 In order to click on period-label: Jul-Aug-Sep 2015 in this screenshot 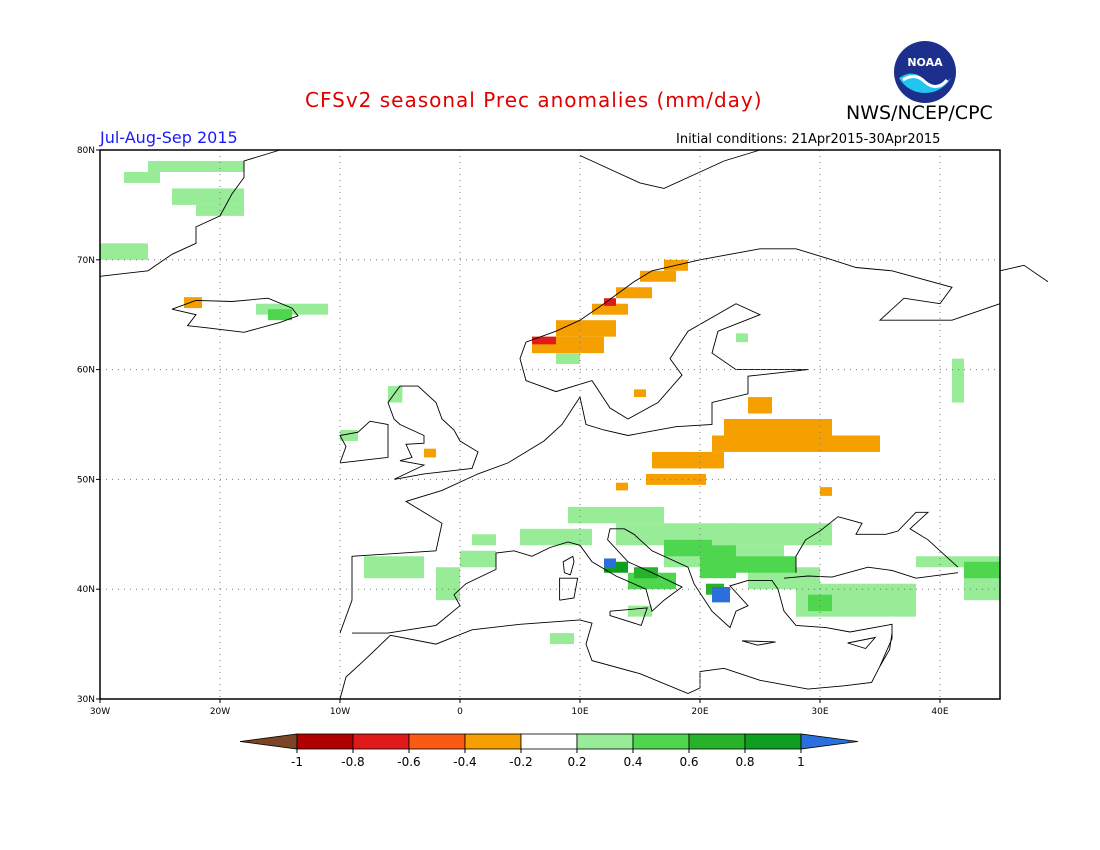, I will do `click(169, 137)`.